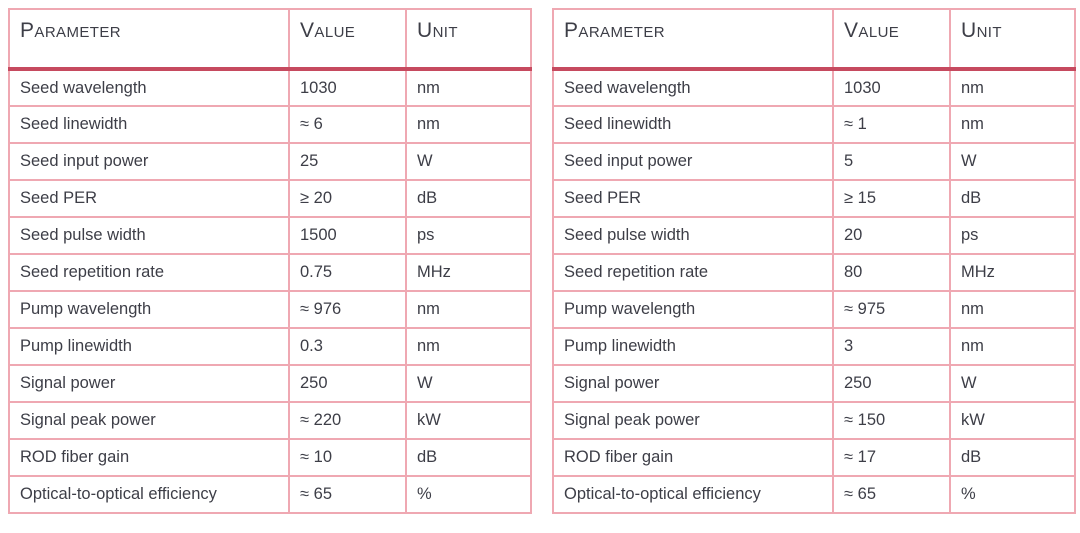 The width and height of the screenshot is (1080, 533). Describe the element at coordinates (347, 457) in the screenshot. I see `cell-value: ≈ 10` at that location.